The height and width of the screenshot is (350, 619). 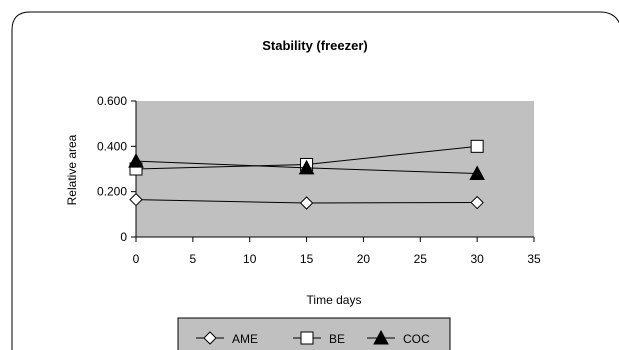 What do you see at coordinates (123, 237) in the screenshot?
I see `y-tick-label: 0` at bounding box center [123, 237].